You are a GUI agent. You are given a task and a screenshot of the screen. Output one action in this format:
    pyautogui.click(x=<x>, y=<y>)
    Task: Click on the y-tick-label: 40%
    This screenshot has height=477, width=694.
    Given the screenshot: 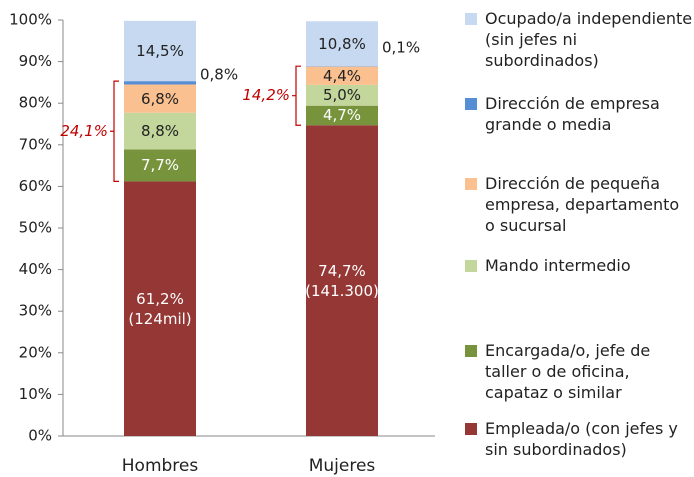 What is the action you would take?
    pyautogui.click(x=35, y=269)
    